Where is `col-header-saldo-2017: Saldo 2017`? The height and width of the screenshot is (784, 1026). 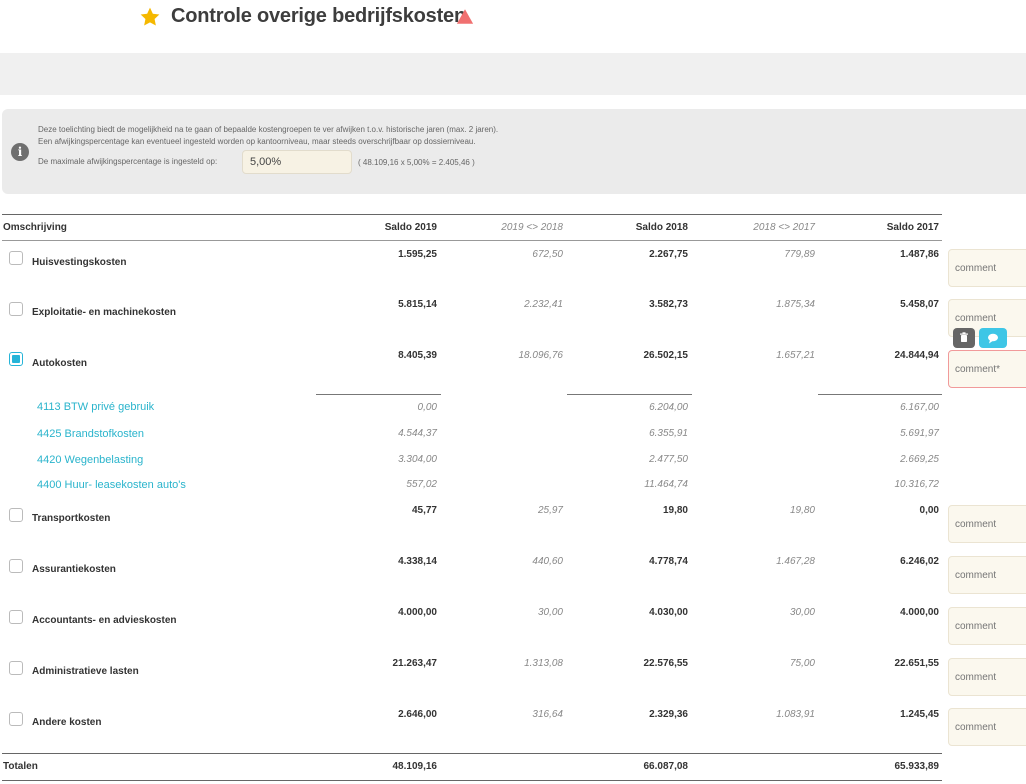
col-header-saldo-2017: Saldo 2017 is located at coordinates (912, 227).